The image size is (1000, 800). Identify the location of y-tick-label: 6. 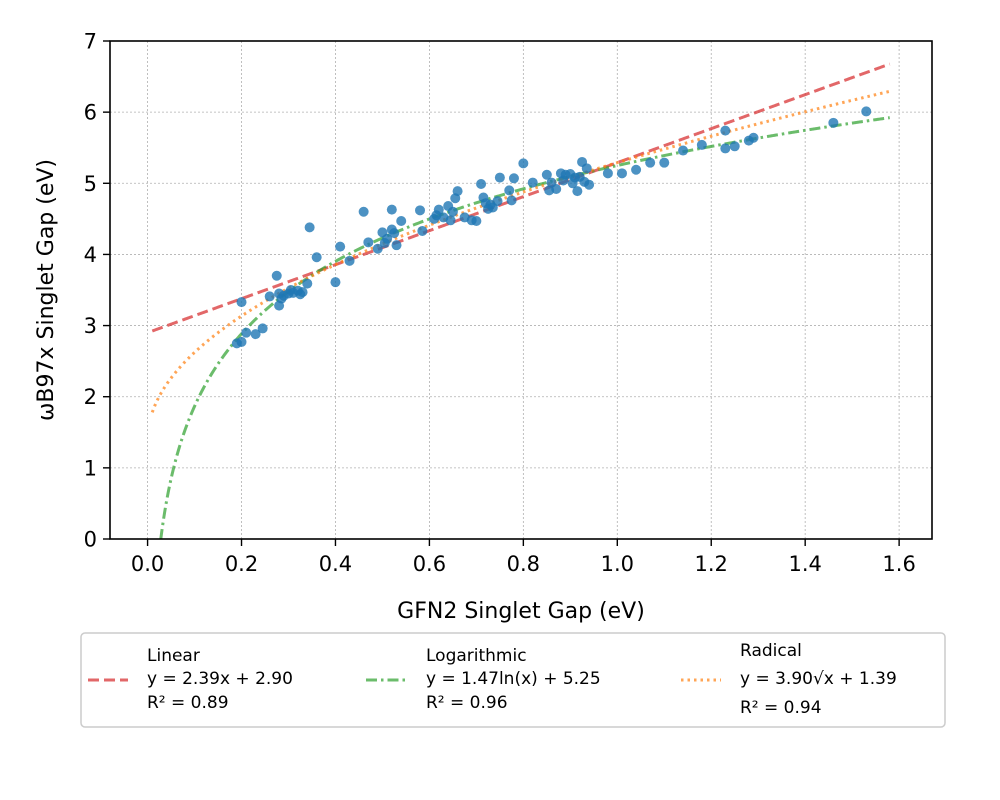
(90, 113).